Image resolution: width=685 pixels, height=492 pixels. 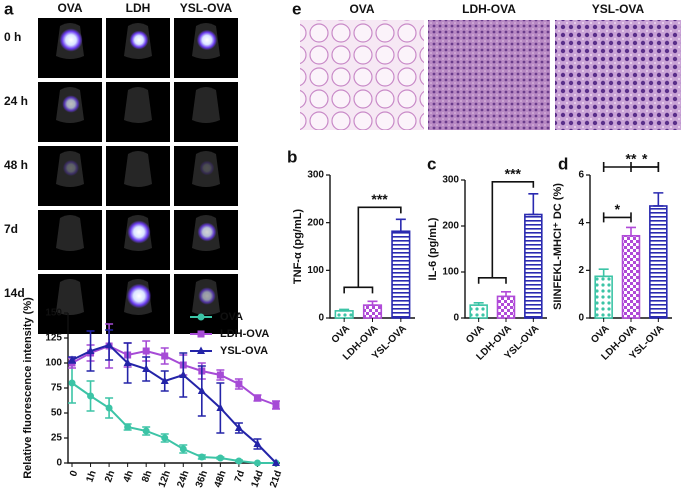 What do you see at coordinates (183, 479) in the screenshot?
I see `x-tick-label: 24h` at bounding box center [183, 479].